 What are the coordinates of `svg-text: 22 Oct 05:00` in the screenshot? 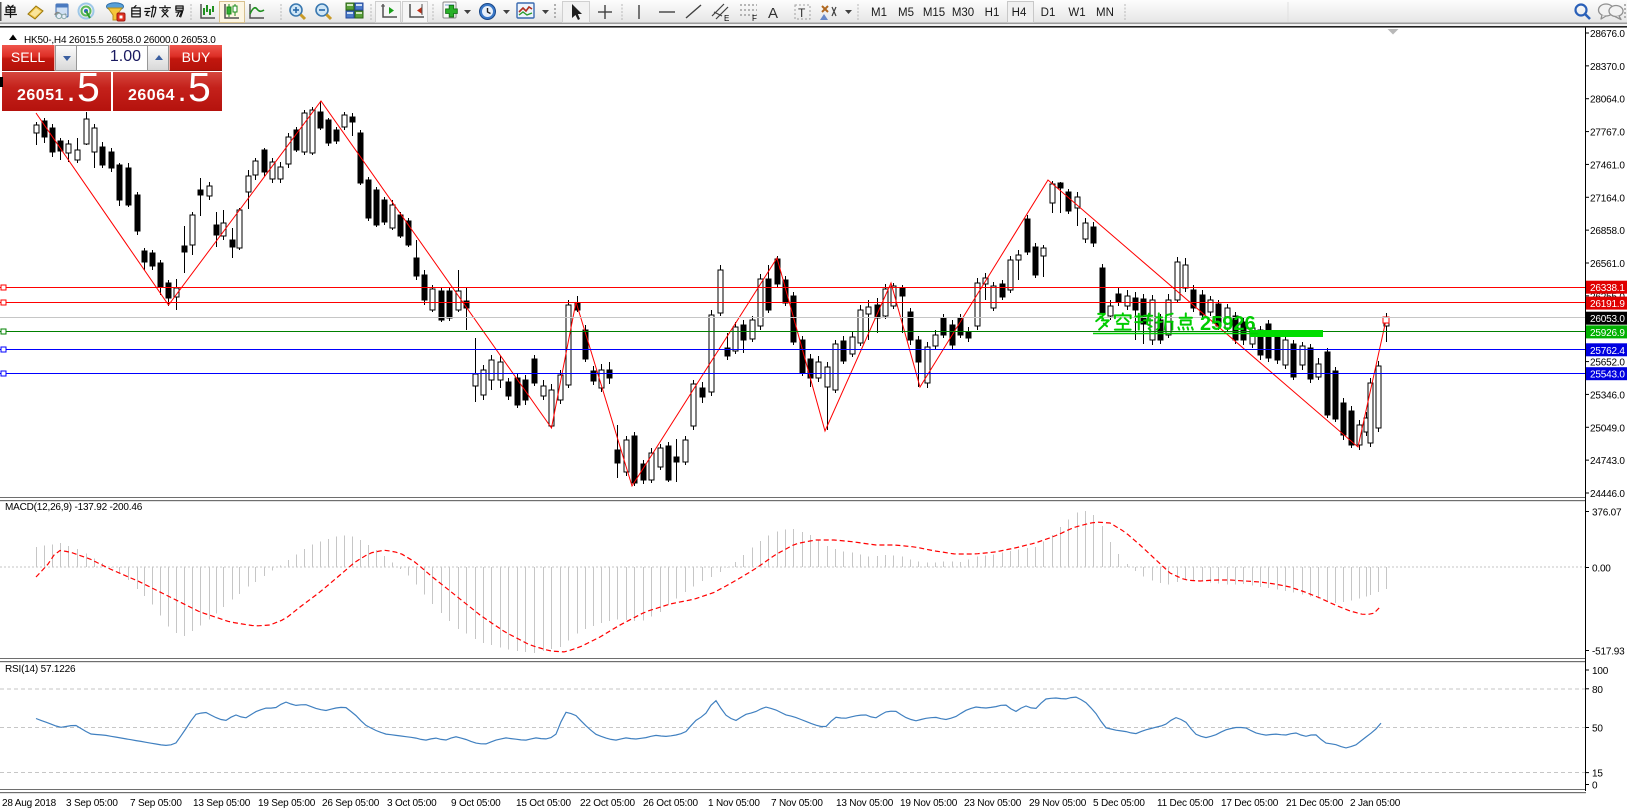 It's located at (607, 803).